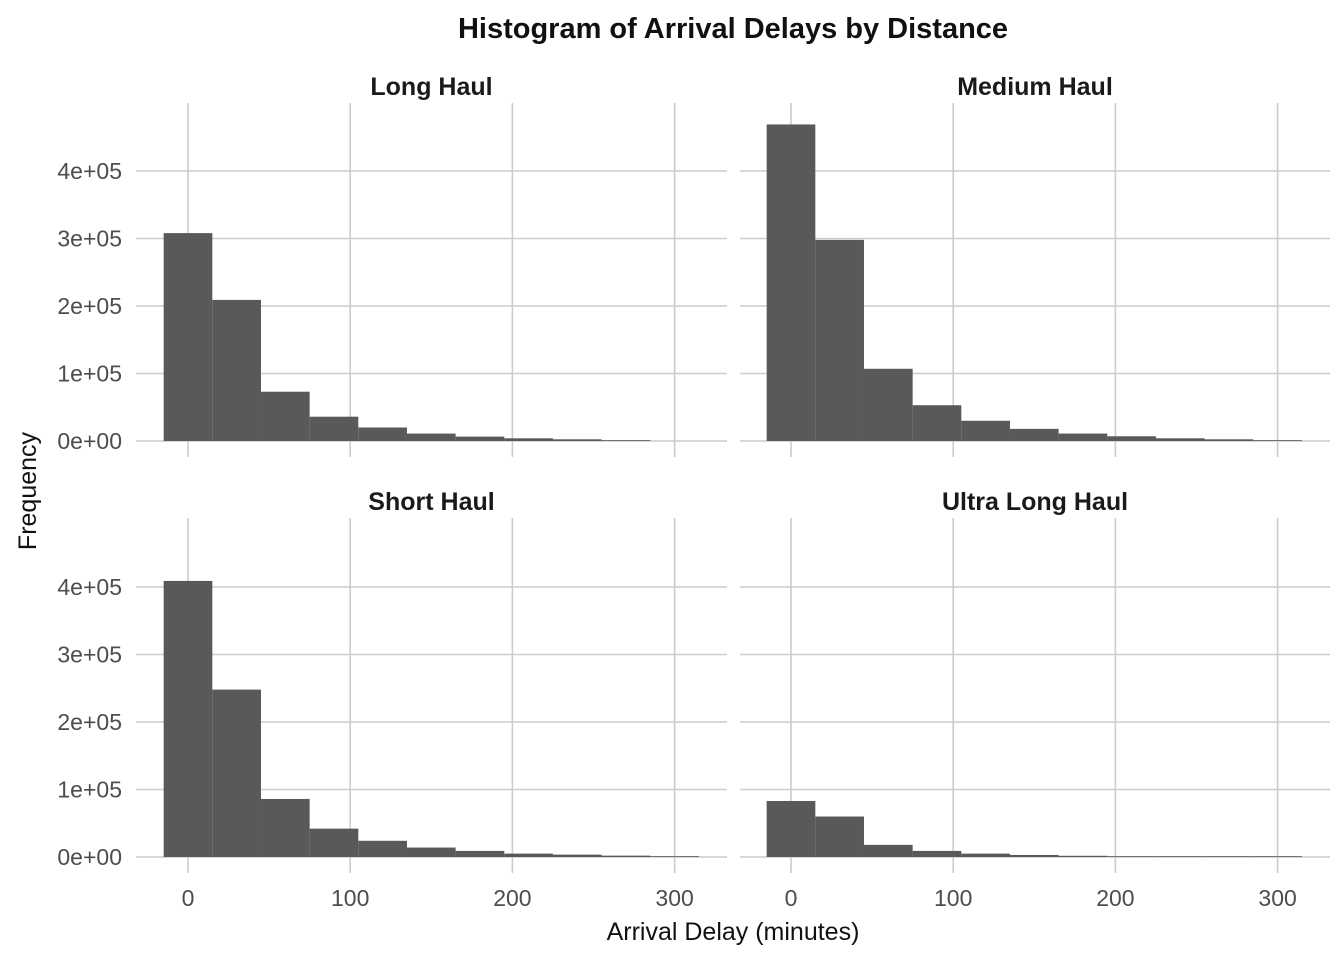  I want to click on facet-strip-label: Ultra Long Haul, so click(1035, 502).